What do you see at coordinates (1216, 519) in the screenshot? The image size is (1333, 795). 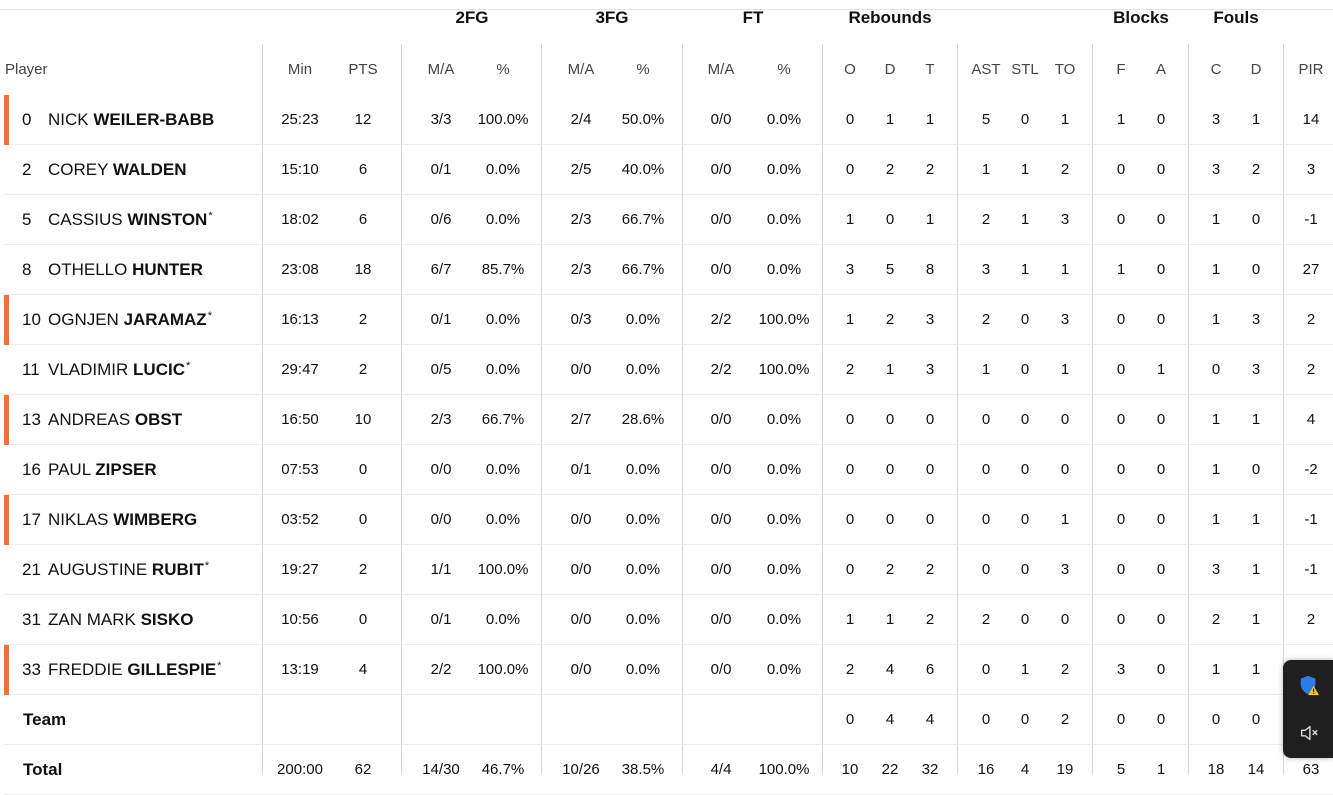 I see `stat-foul-c: 1` at bounding box center [1216, 519].